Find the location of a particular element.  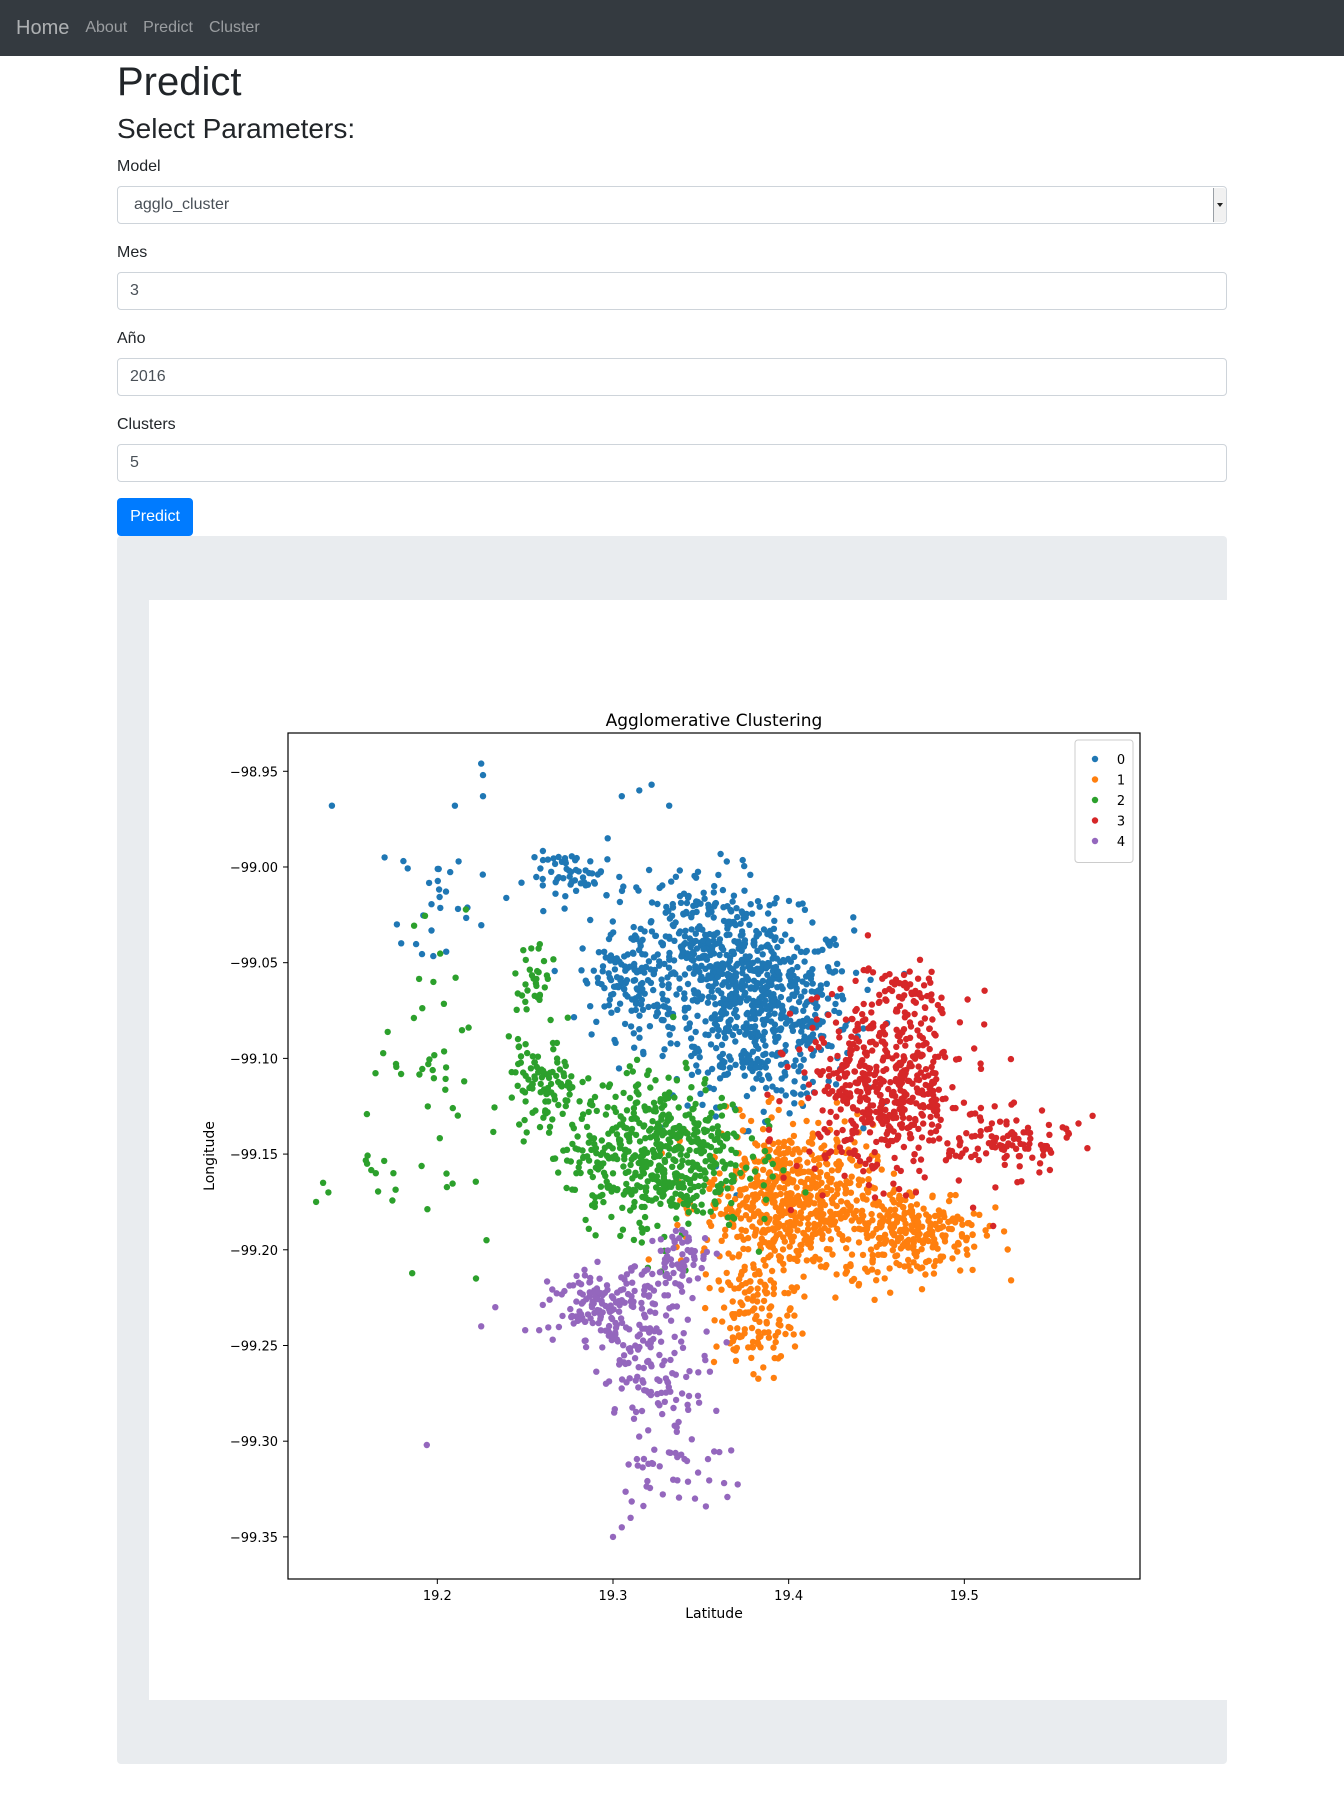

mes-input is located at coordinates (672, 291).